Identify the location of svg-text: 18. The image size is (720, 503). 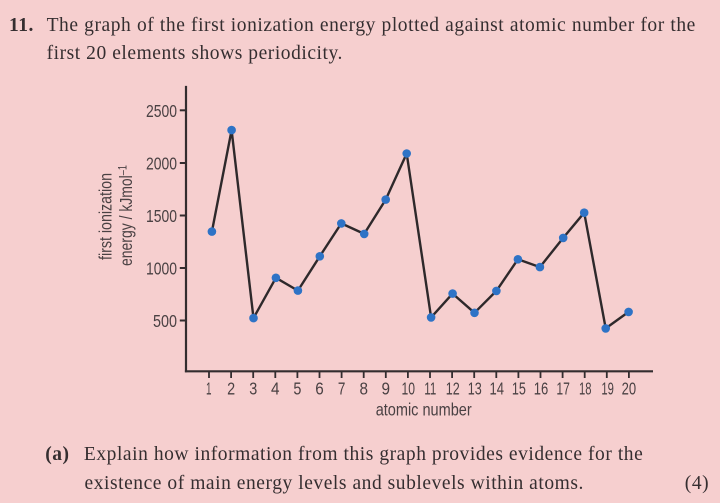
(585, 388).